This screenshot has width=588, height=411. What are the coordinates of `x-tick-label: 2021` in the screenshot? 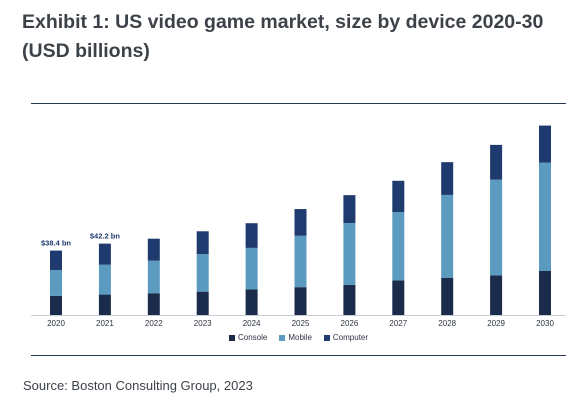 It's located at (105, 323).